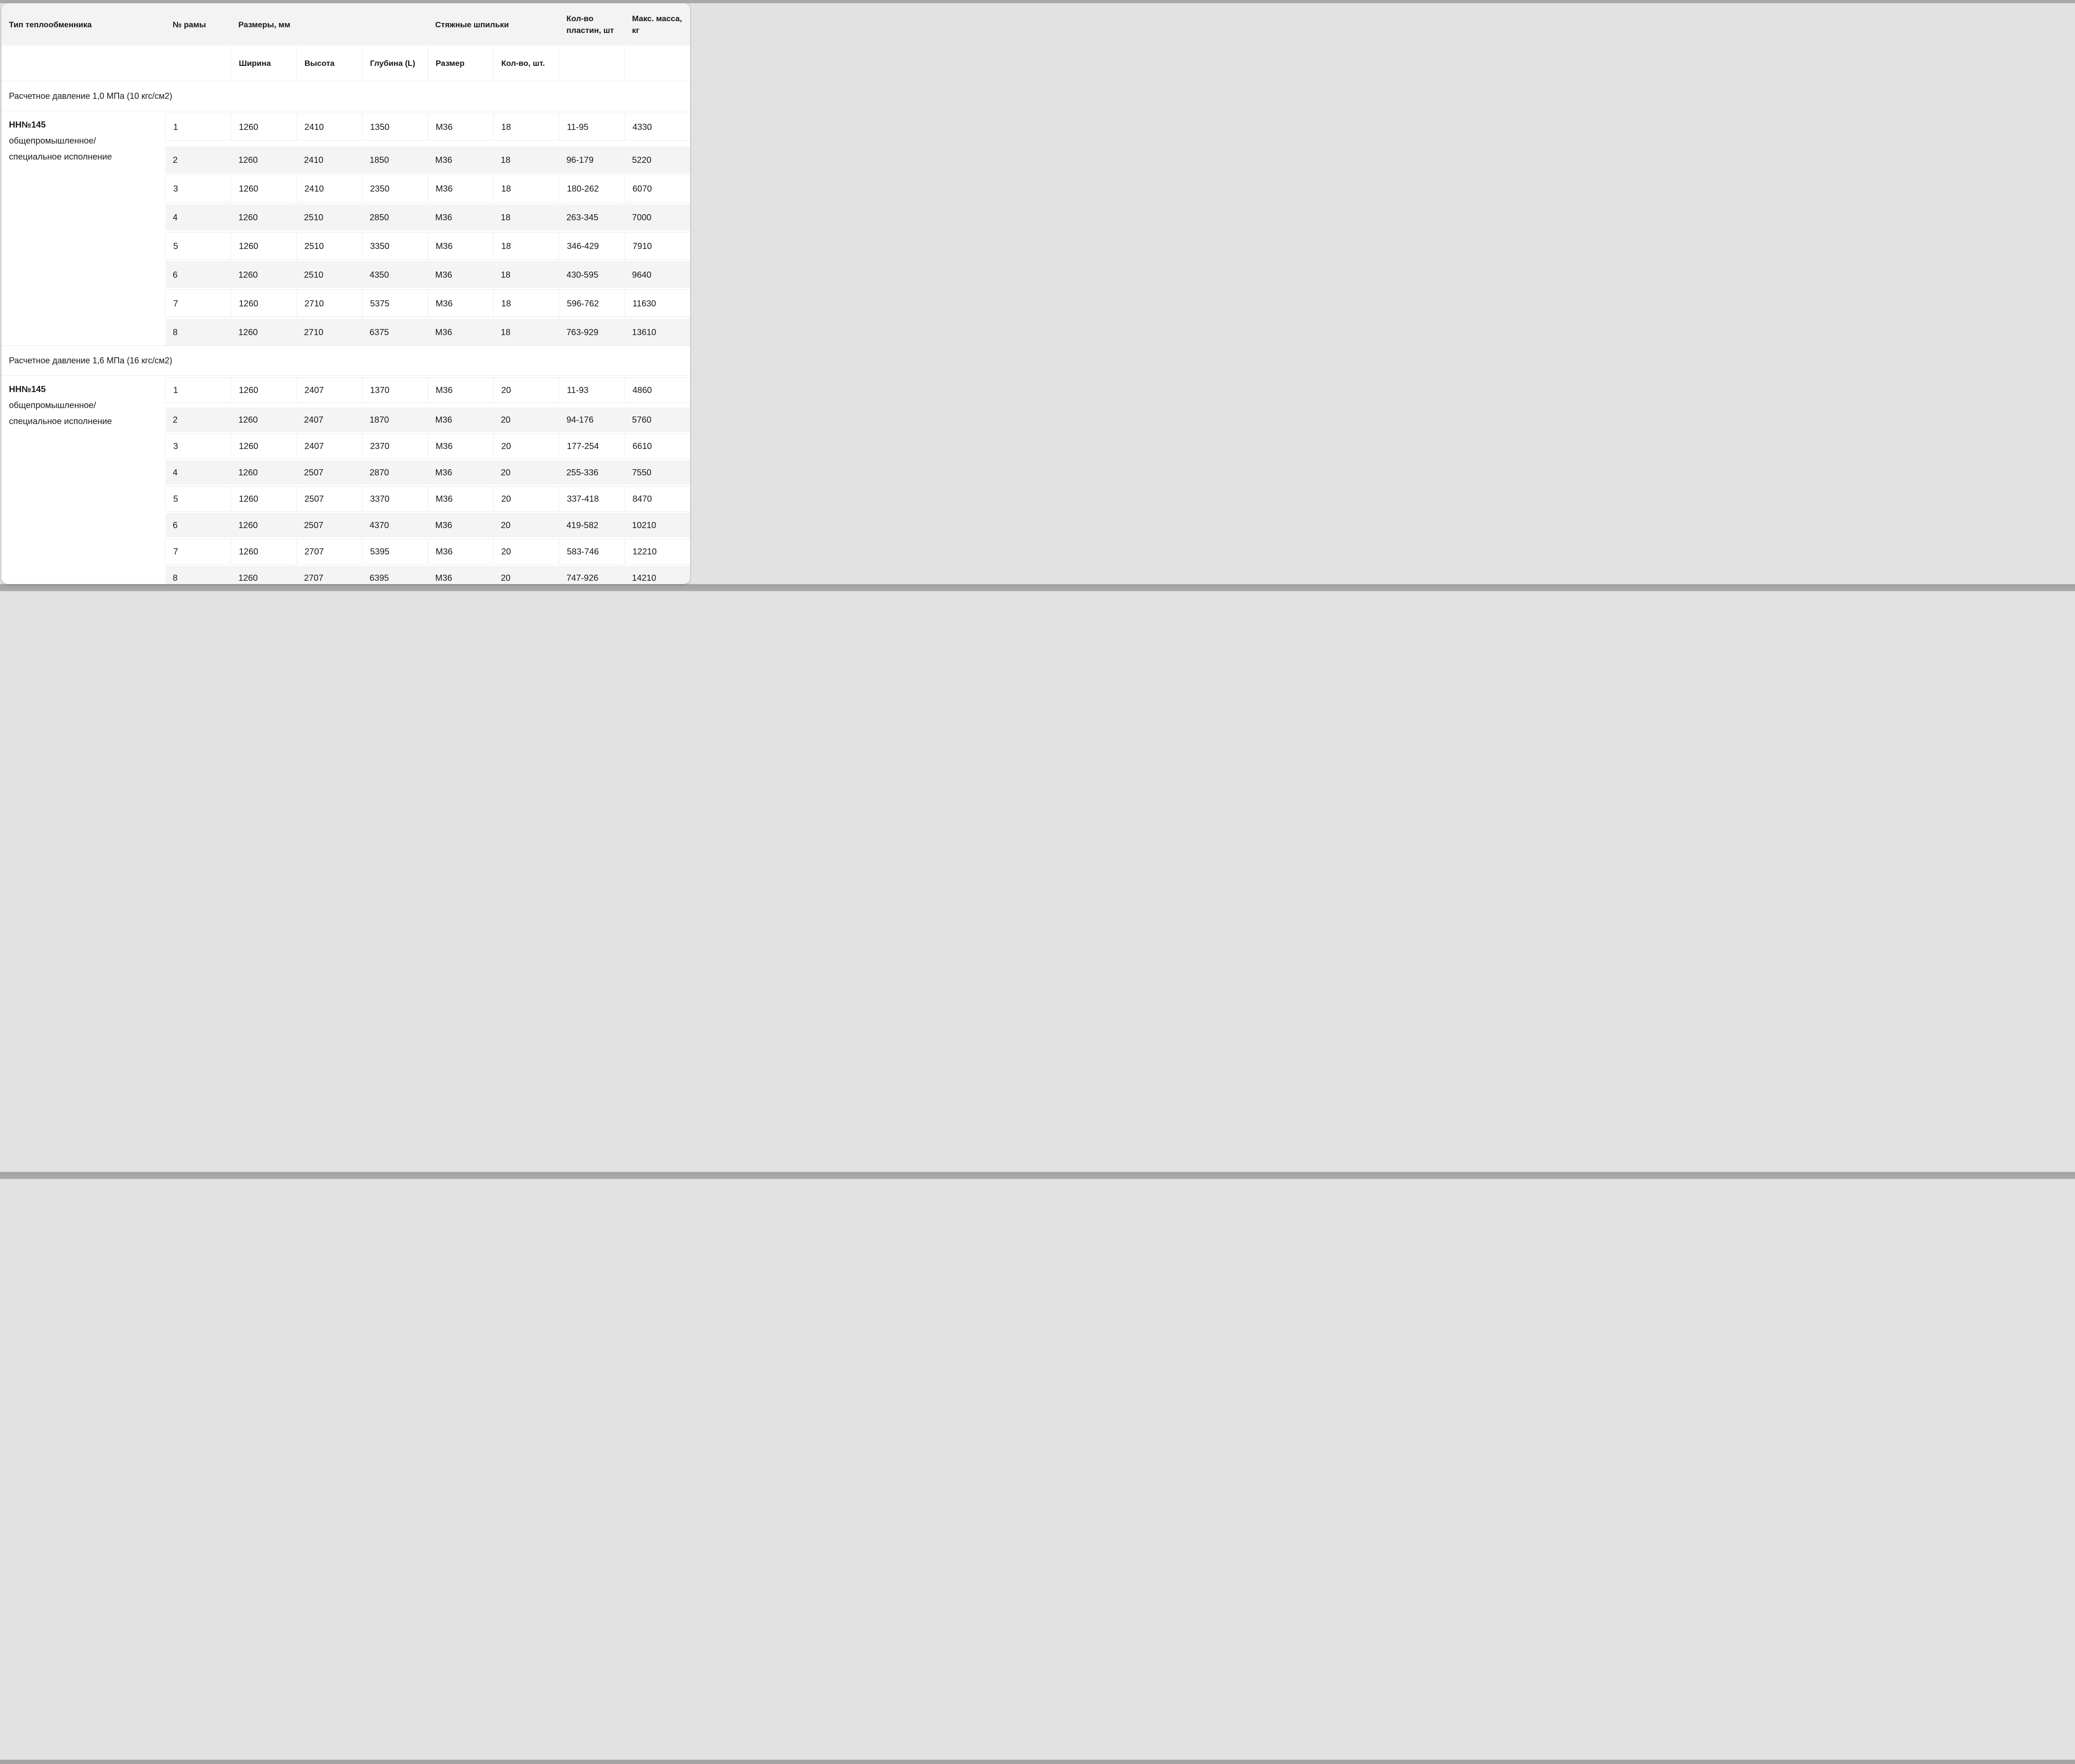 The image size is (2075, 1764). I want to click on cell: 8470, so click(657, 499).